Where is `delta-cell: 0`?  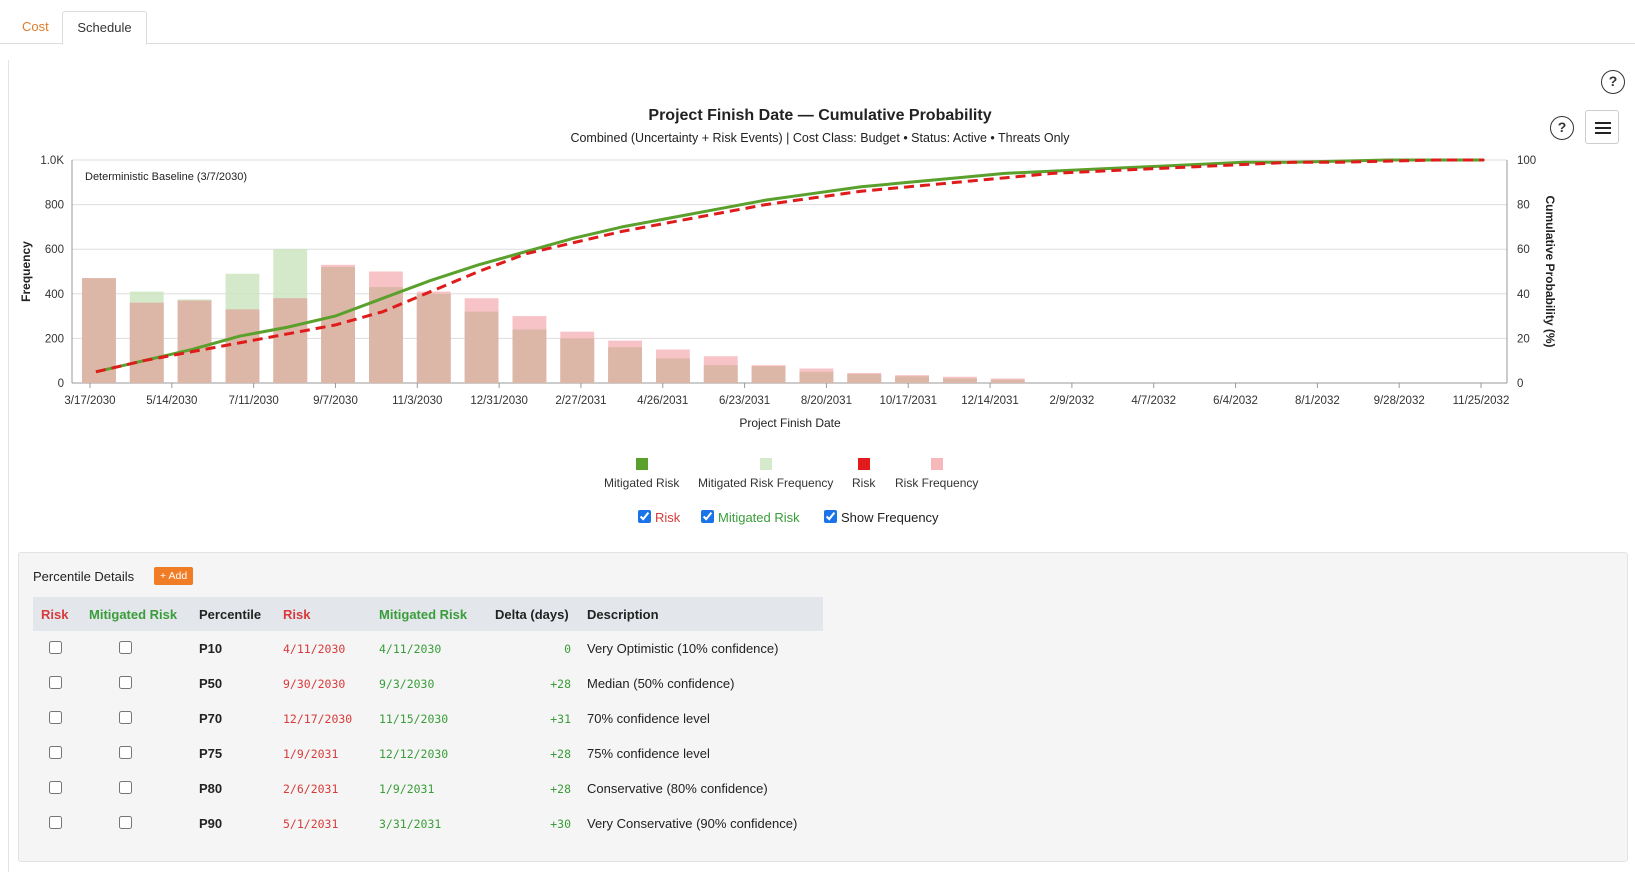
delta-cell: 0 is located at coordinates (567, 648).